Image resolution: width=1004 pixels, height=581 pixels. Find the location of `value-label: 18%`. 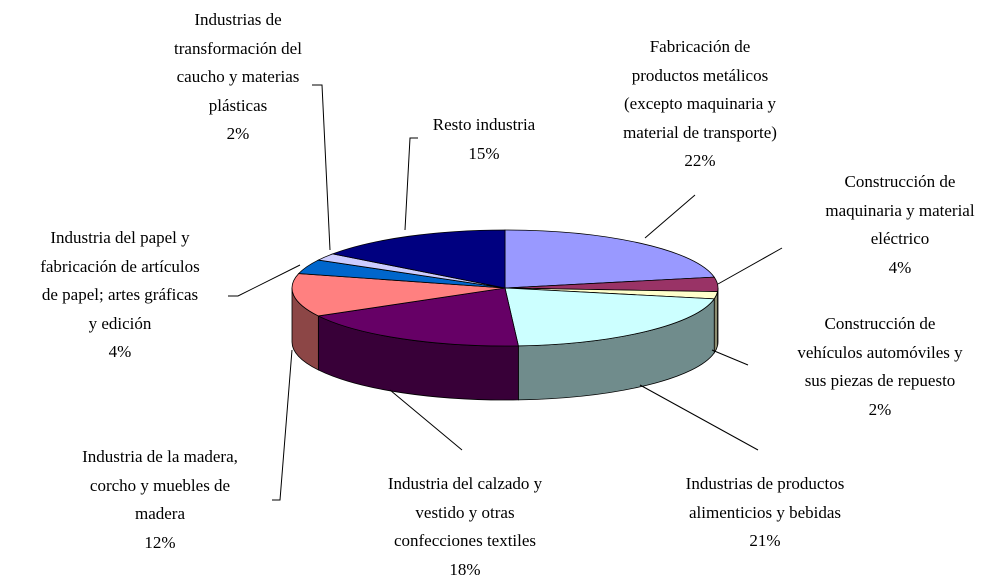

value-label: 18% is located at coordinates (465, 569).